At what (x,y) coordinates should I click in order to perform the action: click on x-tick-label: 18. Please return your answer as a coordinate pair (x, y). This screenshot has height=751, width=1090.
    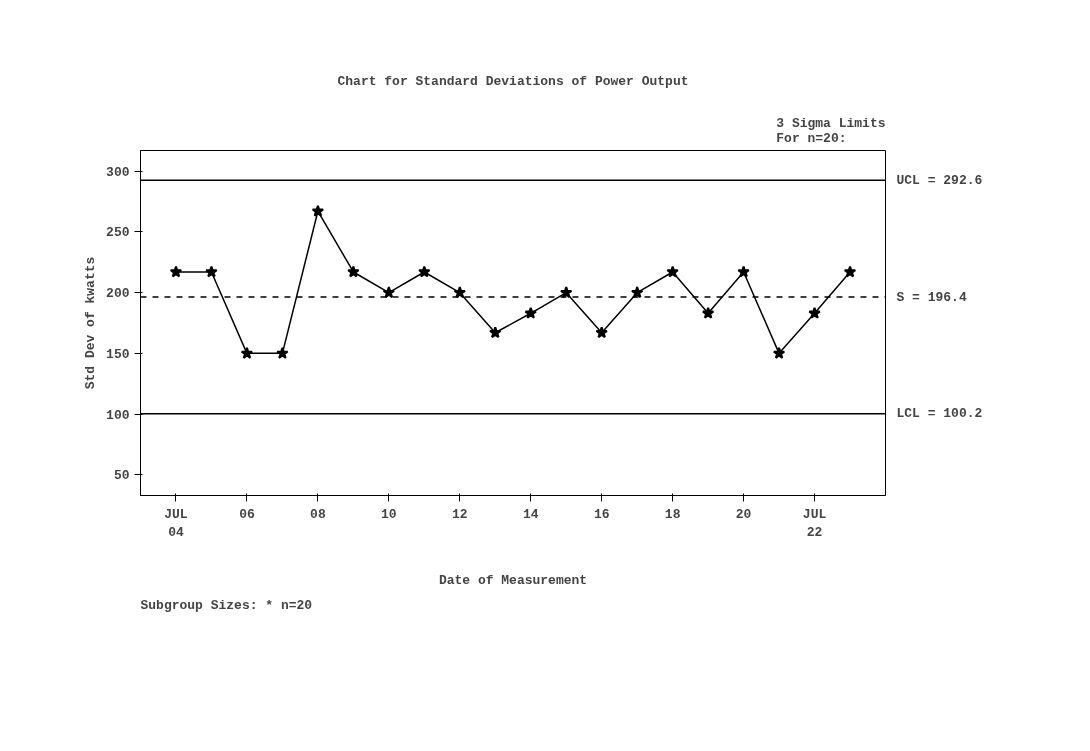
    Looking at the image, I should click on (672, 514).